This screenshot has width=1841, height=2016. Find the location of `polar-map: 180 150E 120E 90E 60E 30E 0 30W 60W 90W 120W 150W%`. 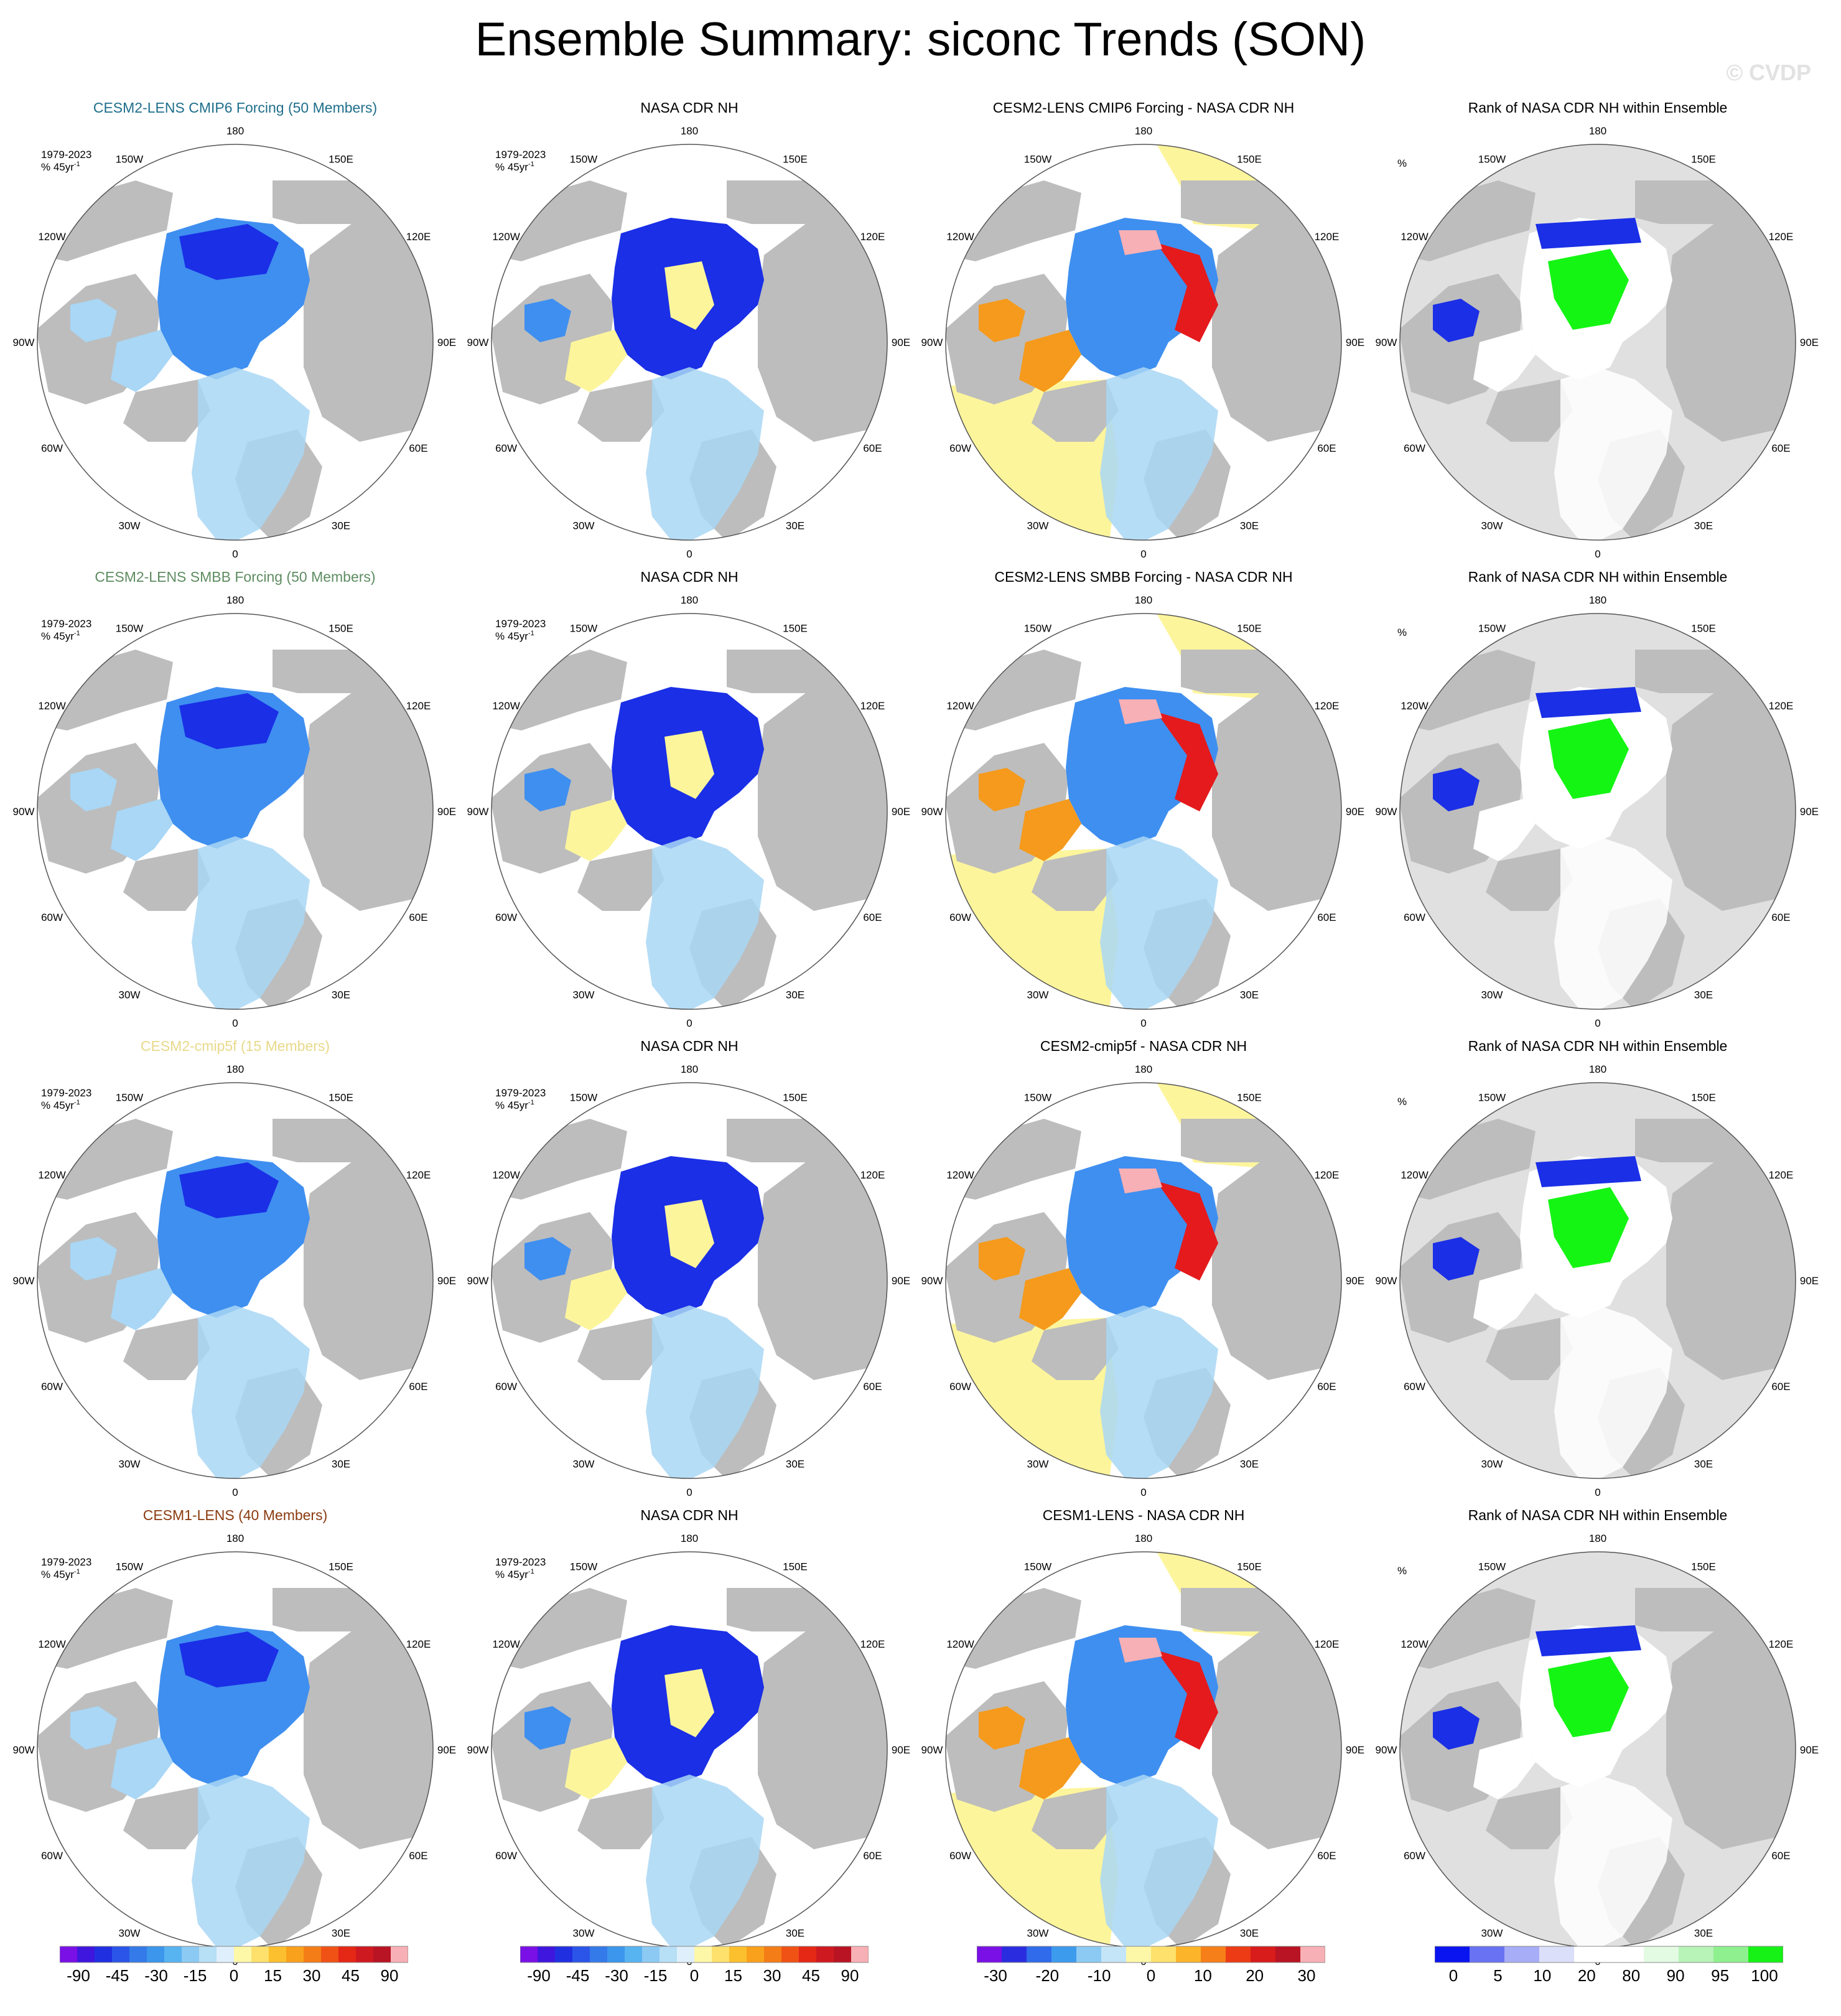

polar-map: 180 150E 120E 90E 60E 30E 0 30W 60W 90W 120W 150W% is located at coordinates (1597, 812).